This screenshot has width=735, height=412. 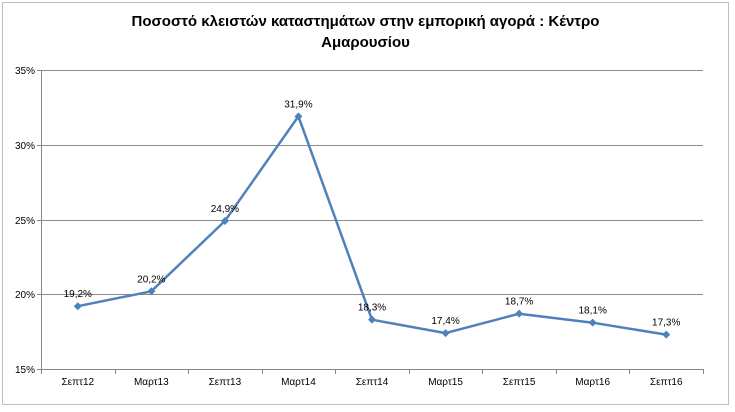 I want to click on x-tick-label: Μαρτ14, so click(x=298, y=382).